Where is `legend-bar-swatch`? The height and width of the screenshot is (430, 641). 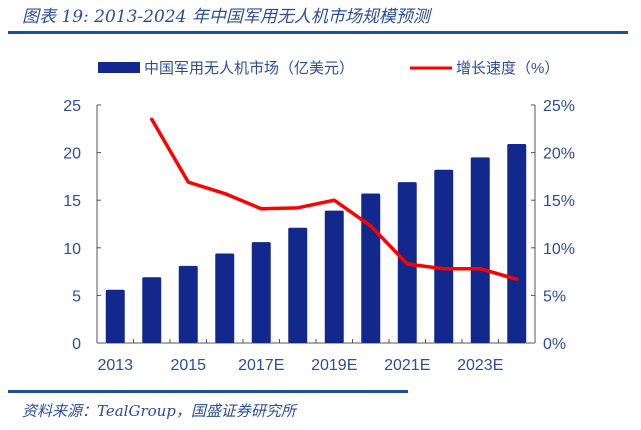
legend-bar-swatch is located at coordinates (119, 67).